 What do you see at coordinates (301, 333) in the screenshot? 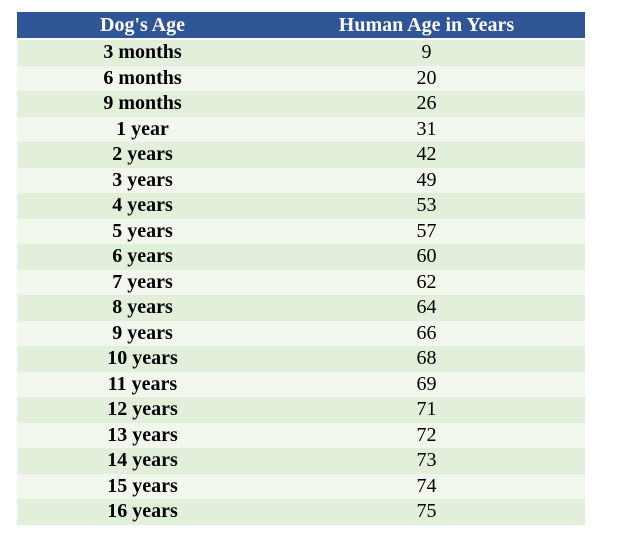
I see `table-row: 9 years 66` at bounding box center [301, 333].